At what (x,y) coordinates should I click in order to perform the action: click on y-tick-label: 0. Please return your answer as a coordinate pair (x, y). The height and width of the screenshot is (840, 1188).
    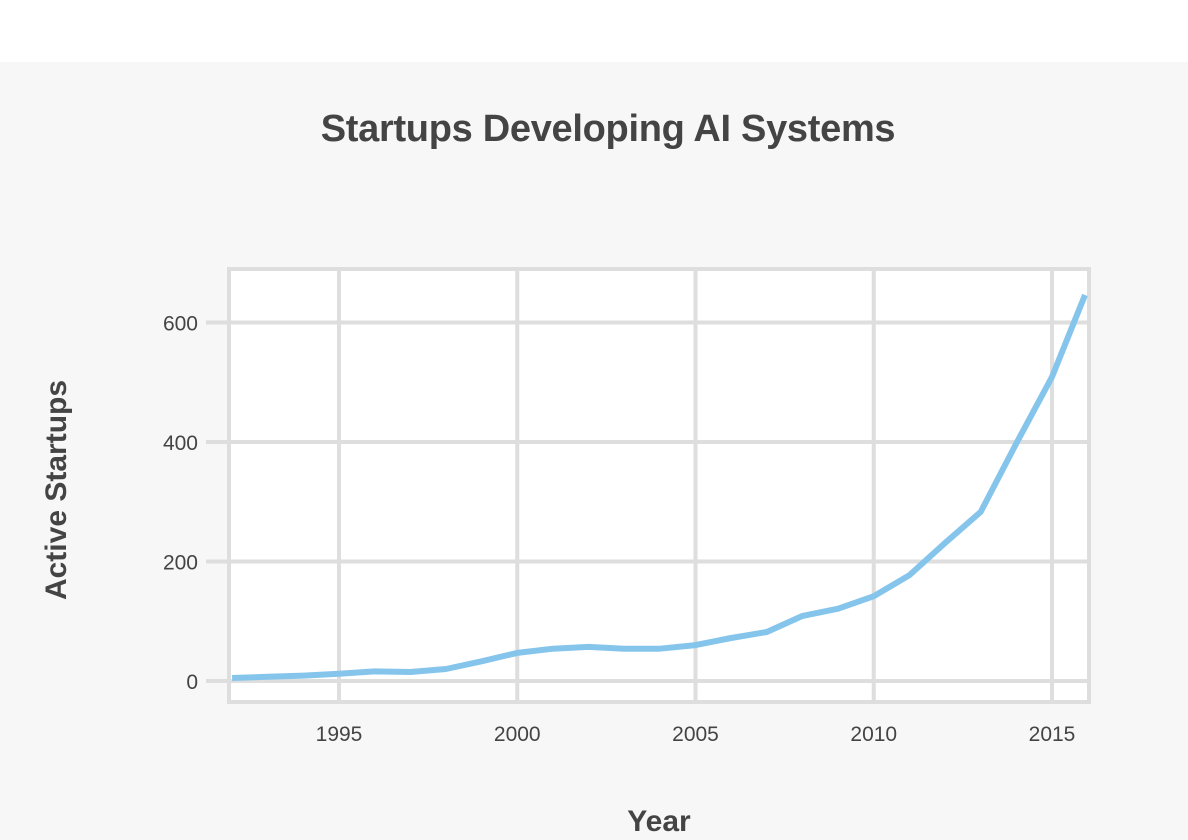
    Looking at the image, I should click on (192, 682).